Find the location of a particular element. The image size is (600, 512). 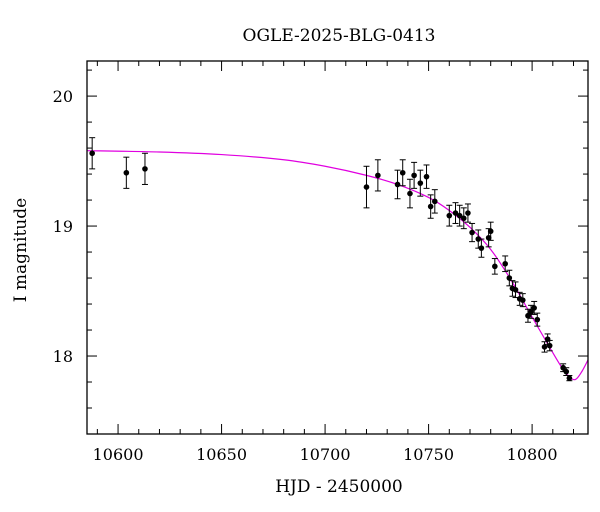

x-tick-label: 10600 is located at coordinates (118, 454).